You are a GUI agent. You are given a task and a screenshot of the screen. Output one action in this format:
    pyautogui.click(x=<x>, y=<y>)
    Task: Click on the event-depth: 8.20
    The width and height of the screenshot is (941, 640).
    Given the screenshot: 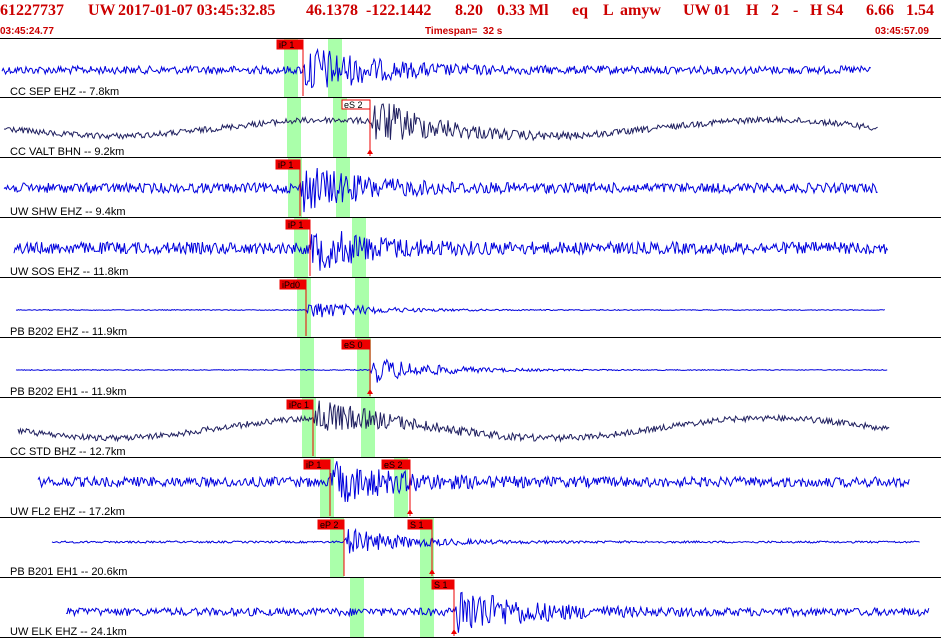 What is the action you would take?
    pyautogui.click(x=469, y=10)
    